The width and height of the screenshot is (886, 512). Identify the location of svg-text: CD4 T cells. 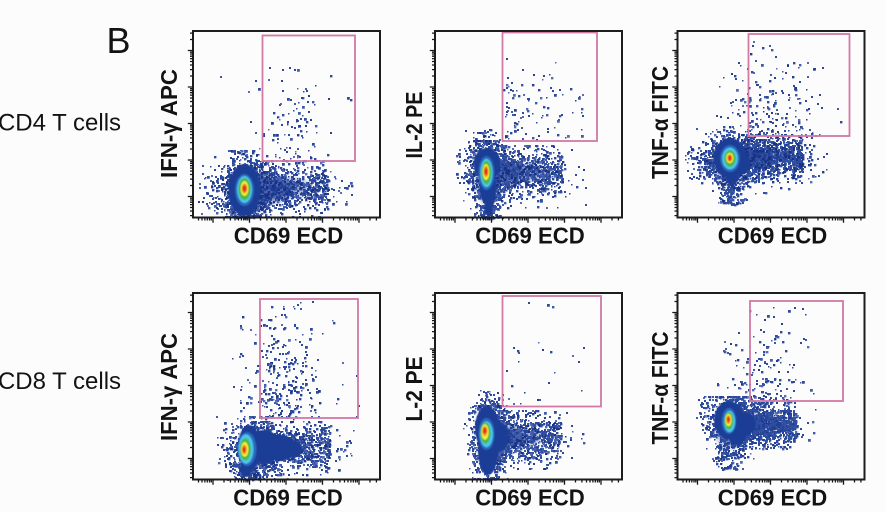
(60, 123).